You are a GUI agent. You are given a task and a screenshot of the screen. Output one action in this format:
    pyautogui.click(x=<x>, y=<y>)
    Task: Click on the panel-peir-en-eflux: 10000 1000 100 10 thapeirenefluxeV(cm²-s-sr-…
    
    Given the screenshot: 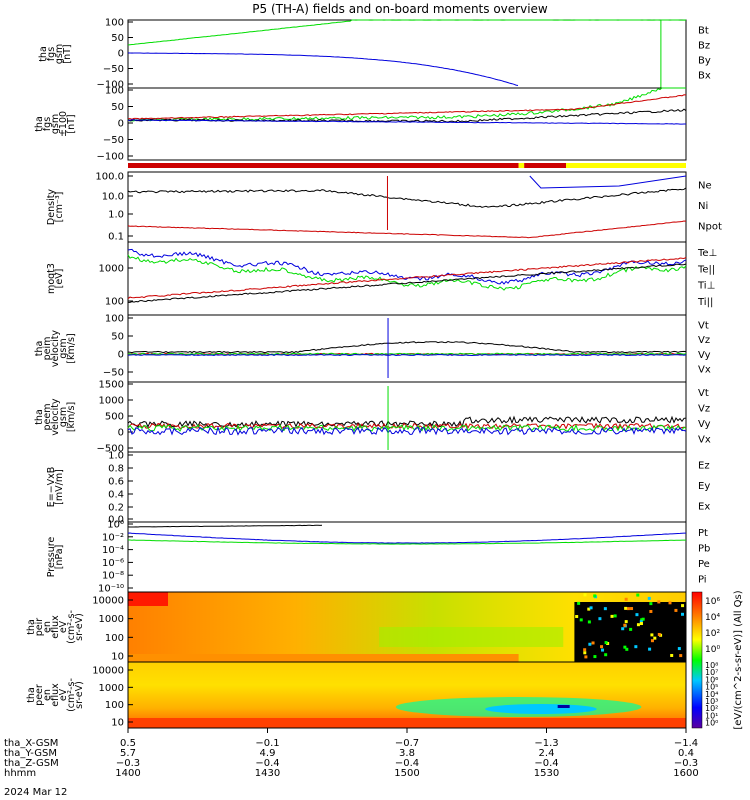 What is the action you would take?
    pyautogui.click(x=356, y=627)
    